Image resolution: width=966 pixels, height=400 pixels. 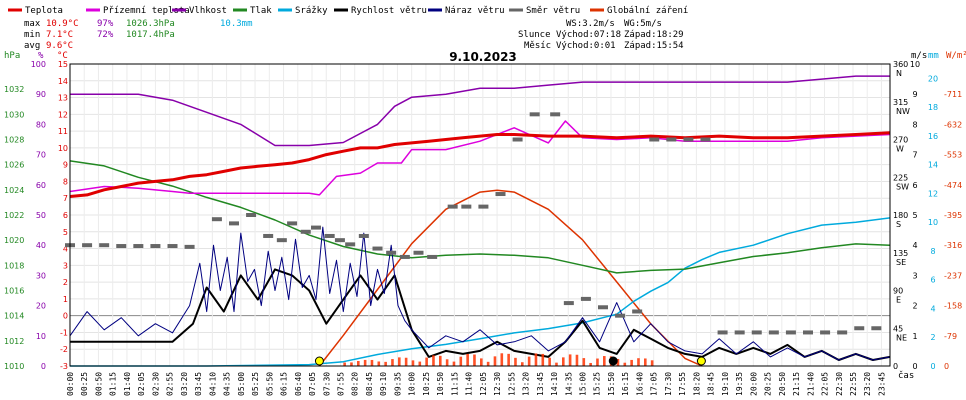 I want to click on x-tick-label: 05:00, so click(x=241, y=384).